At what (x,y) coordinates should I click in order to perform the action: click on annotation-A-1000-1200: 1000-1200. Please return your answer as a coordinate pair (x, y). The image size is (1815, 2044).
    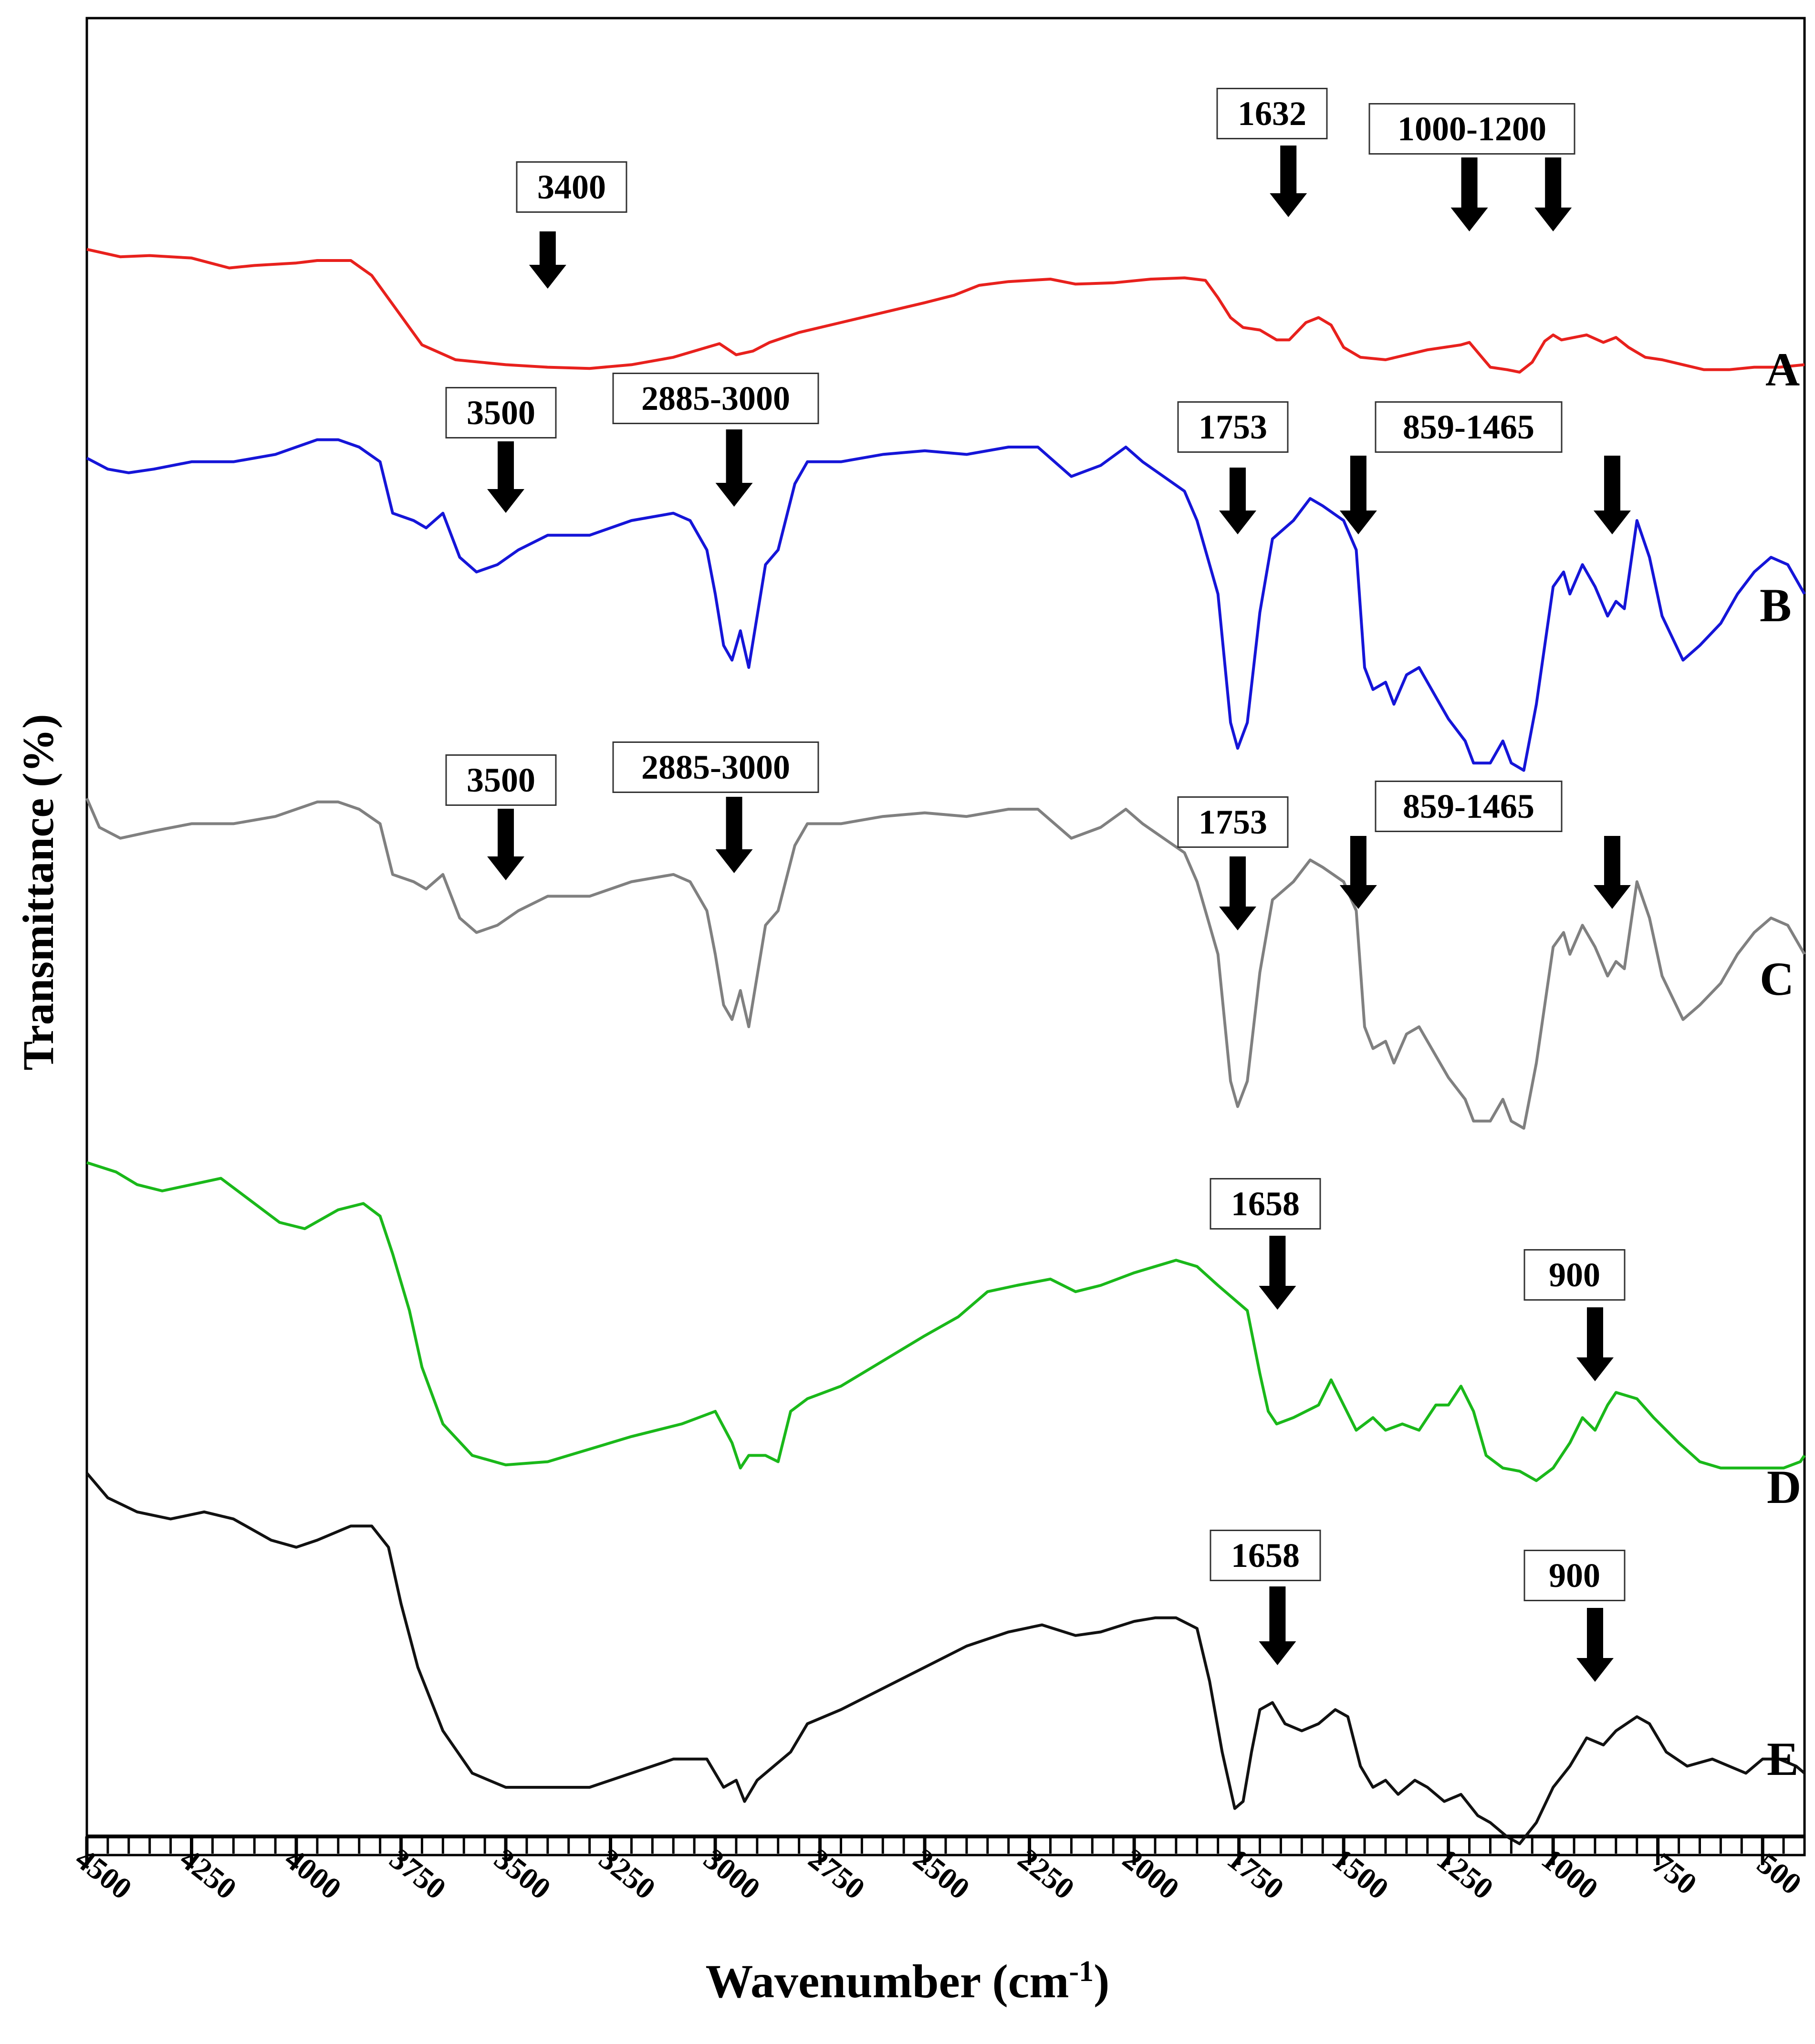
    Looking at the image, I should click on (1471, 167).